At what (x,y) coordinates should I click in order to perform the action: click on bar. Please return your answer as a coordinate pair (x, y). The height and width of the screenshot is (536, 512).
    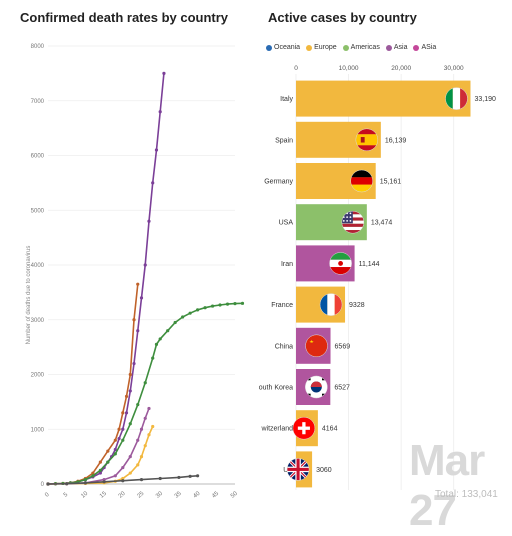
    Looking at the image, I should click on (383, 98).